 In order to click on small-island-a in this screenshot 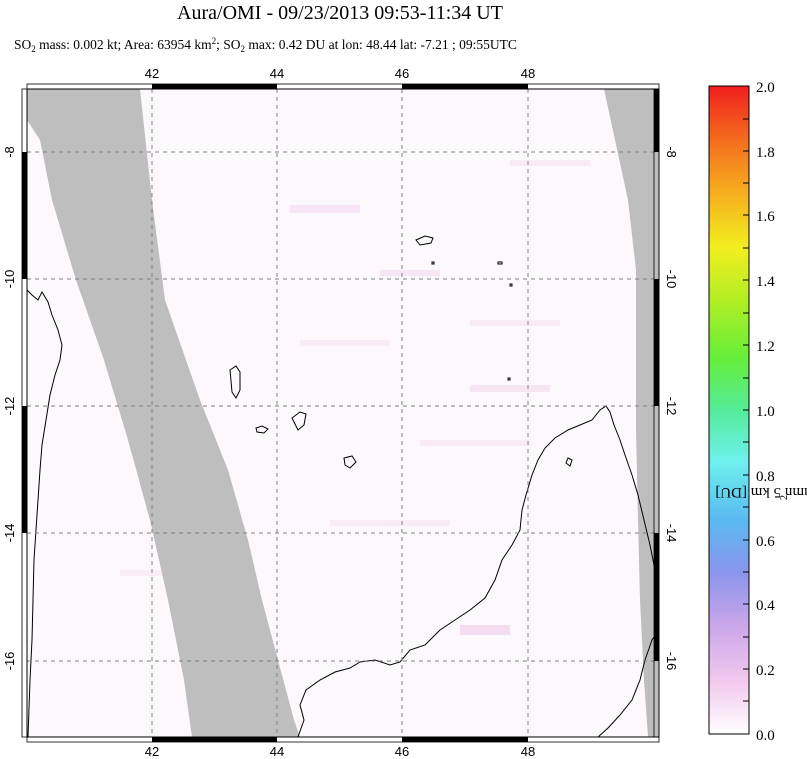, I will do `click(350, 462)`.